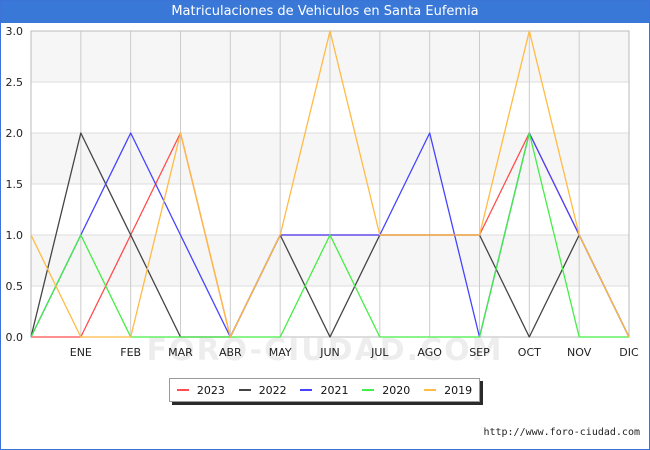 The height and width of the screenshot is (450, 650). I want to click on x-tick-label: ABR, so click(230, 352).